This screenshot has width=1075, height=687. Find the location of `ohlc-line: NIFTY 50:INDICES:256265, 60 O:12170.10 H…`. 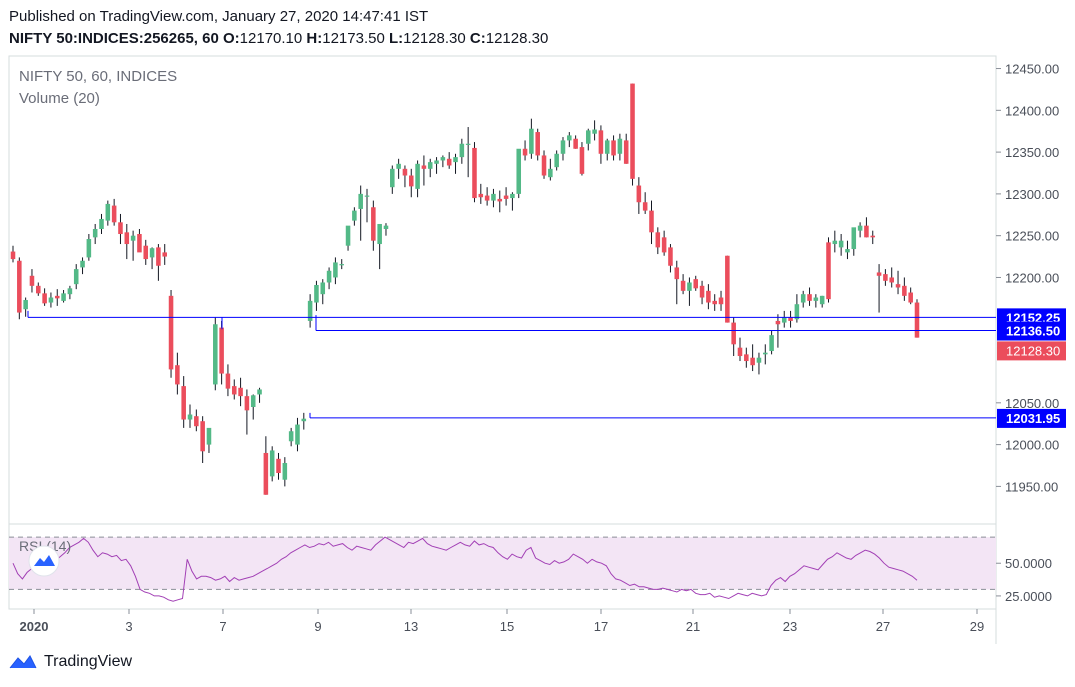

ohlc-line: NIFTY 50:INDICES:256265, 60 O:12170.10 H… is located at coordinates (278, 39).